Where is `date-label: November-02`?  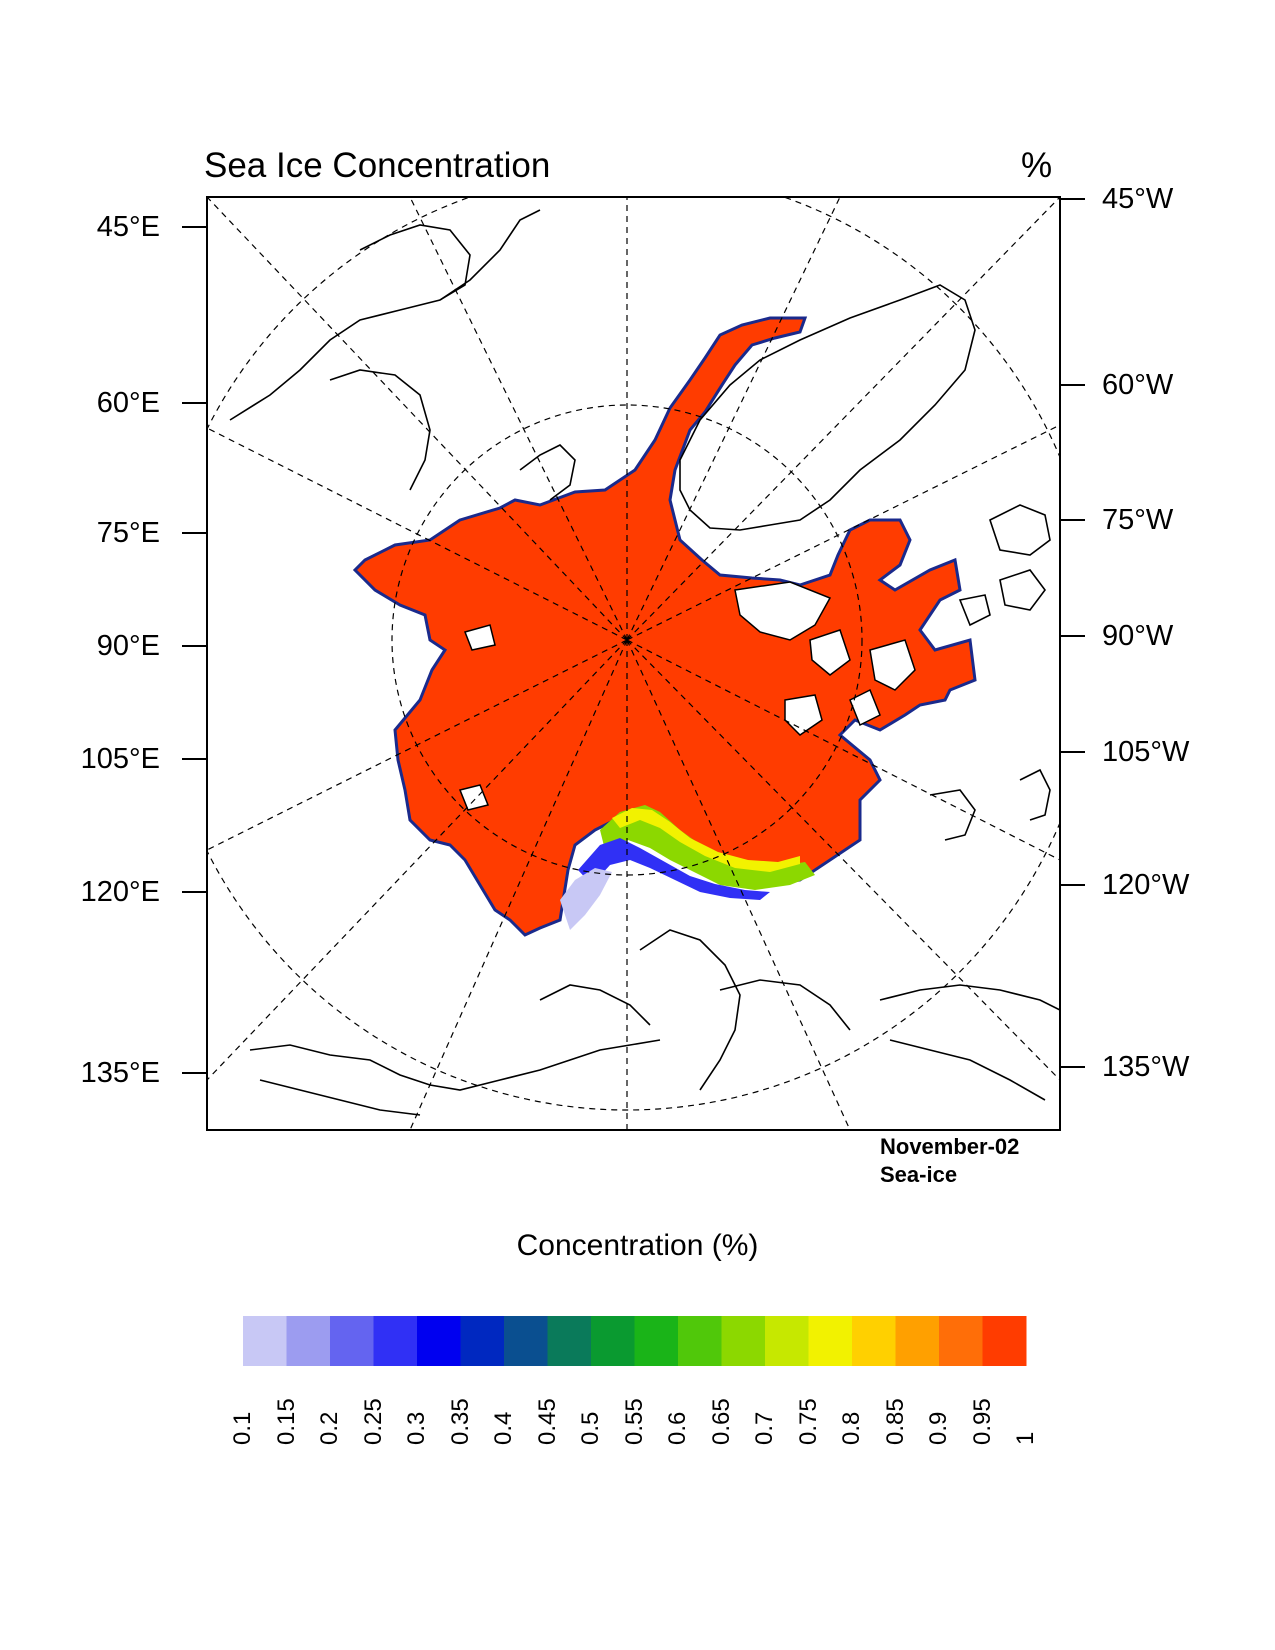 date-label: November-02 is located at coordinates (950, 1146).